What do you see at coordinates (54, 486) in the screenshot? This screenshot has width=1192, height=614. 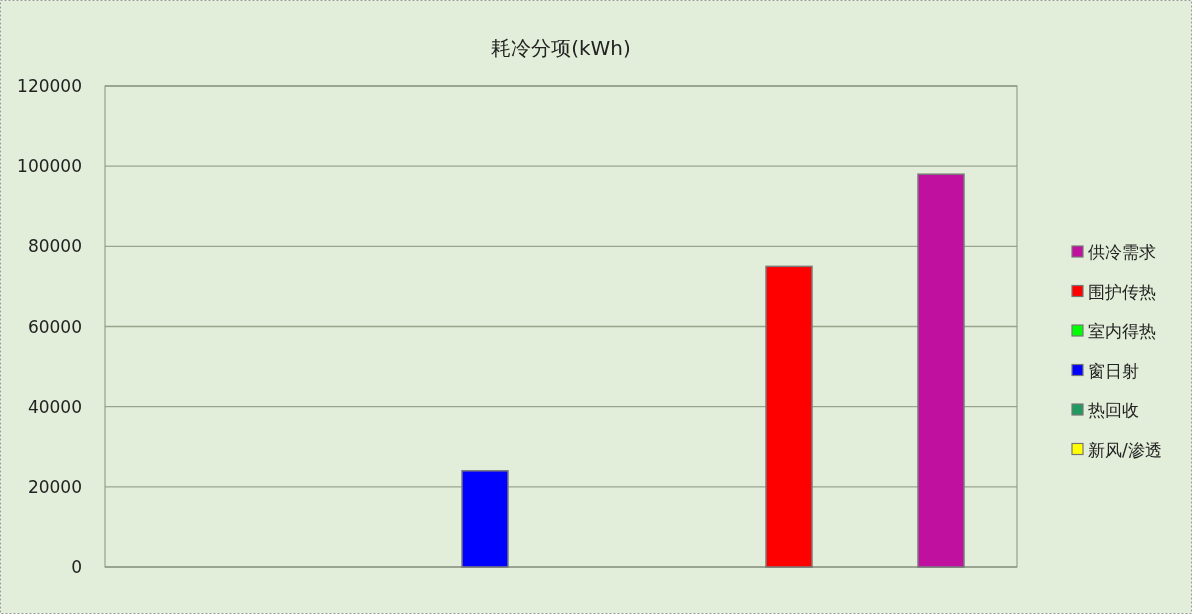 I see `y-tick-label: 20000` at bounding box center [54, 486].